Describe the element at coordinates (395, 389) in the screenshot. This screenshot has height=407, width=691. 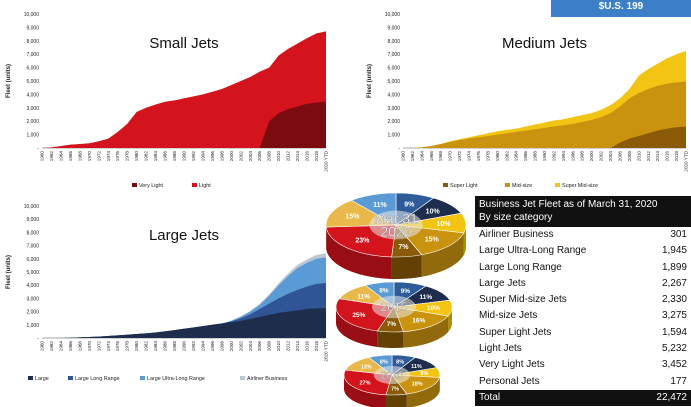
I see `pie-2010-pct-label: 7%` at that location.